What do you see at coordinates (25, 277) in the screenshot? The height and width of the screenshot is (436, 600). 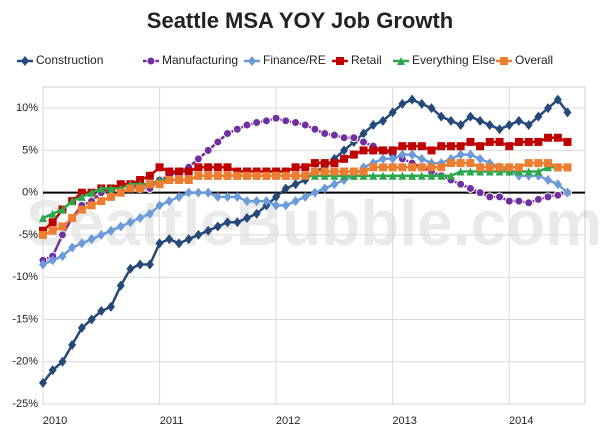 I see `y-tick-label: -10%` at bounding box center [25, 277].